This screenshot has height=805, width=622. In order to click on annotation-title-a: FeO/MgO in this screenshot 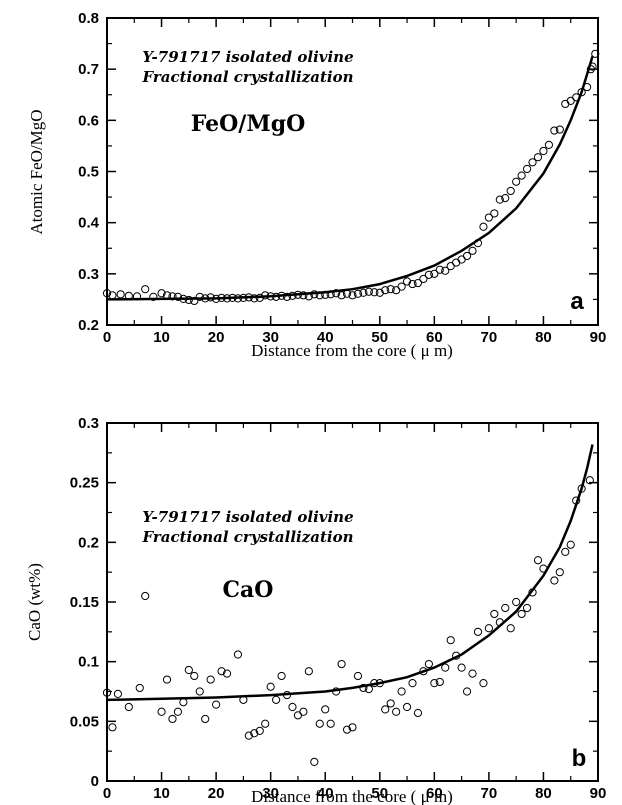, I will do `click(248, 124)`.